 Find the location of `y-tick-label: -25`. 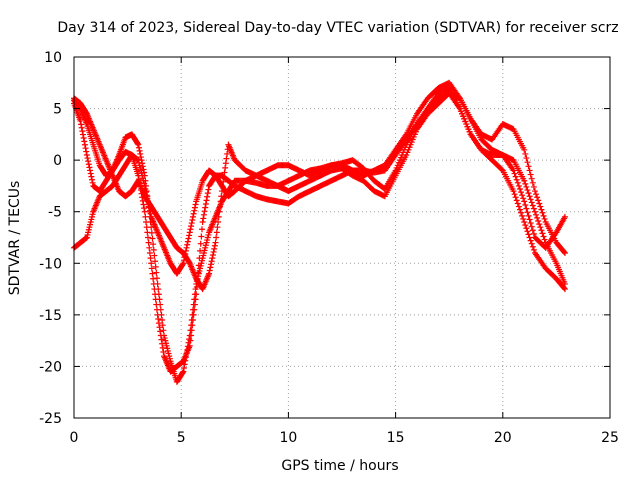

y-tick-label: -25 is located at coordinates (50, 419).